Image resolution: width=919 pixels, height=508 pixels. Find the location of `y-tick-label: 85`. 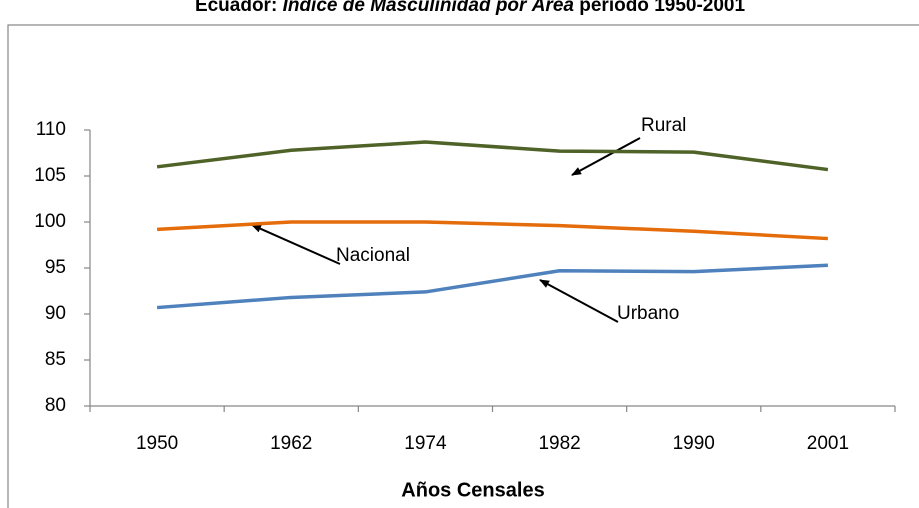

y-tick-label: 85 is located at coordinates (55, 359).